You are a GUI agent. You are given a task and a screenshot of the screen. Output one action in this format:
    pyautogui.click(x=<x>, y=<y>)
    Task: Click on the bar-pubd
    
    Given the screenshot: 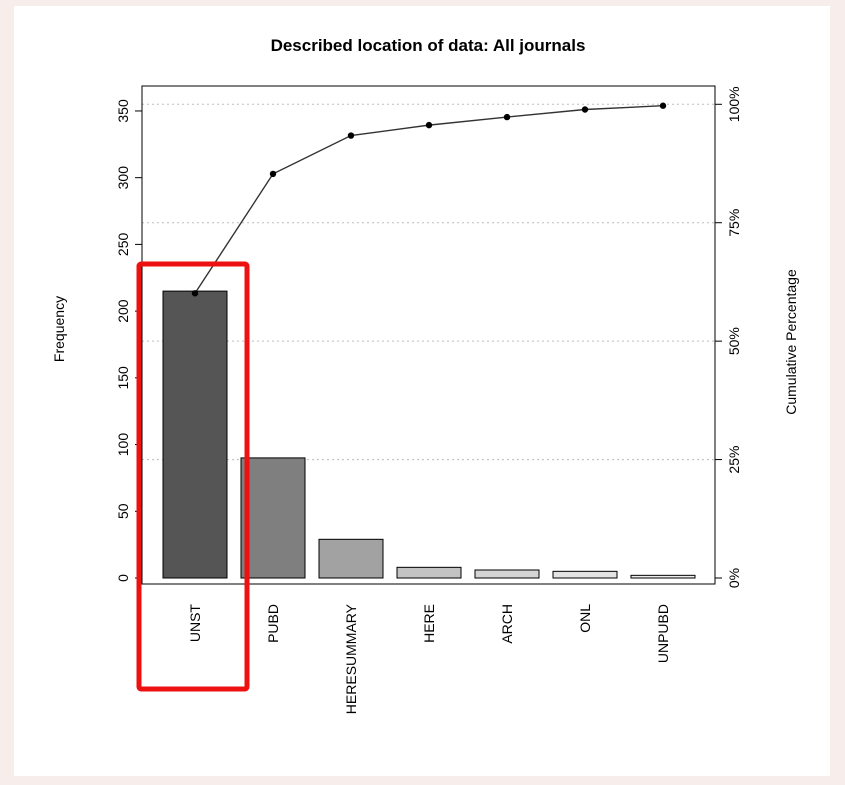 What is the action you would take?
    pyautogui.click(x=273, y=518)
    